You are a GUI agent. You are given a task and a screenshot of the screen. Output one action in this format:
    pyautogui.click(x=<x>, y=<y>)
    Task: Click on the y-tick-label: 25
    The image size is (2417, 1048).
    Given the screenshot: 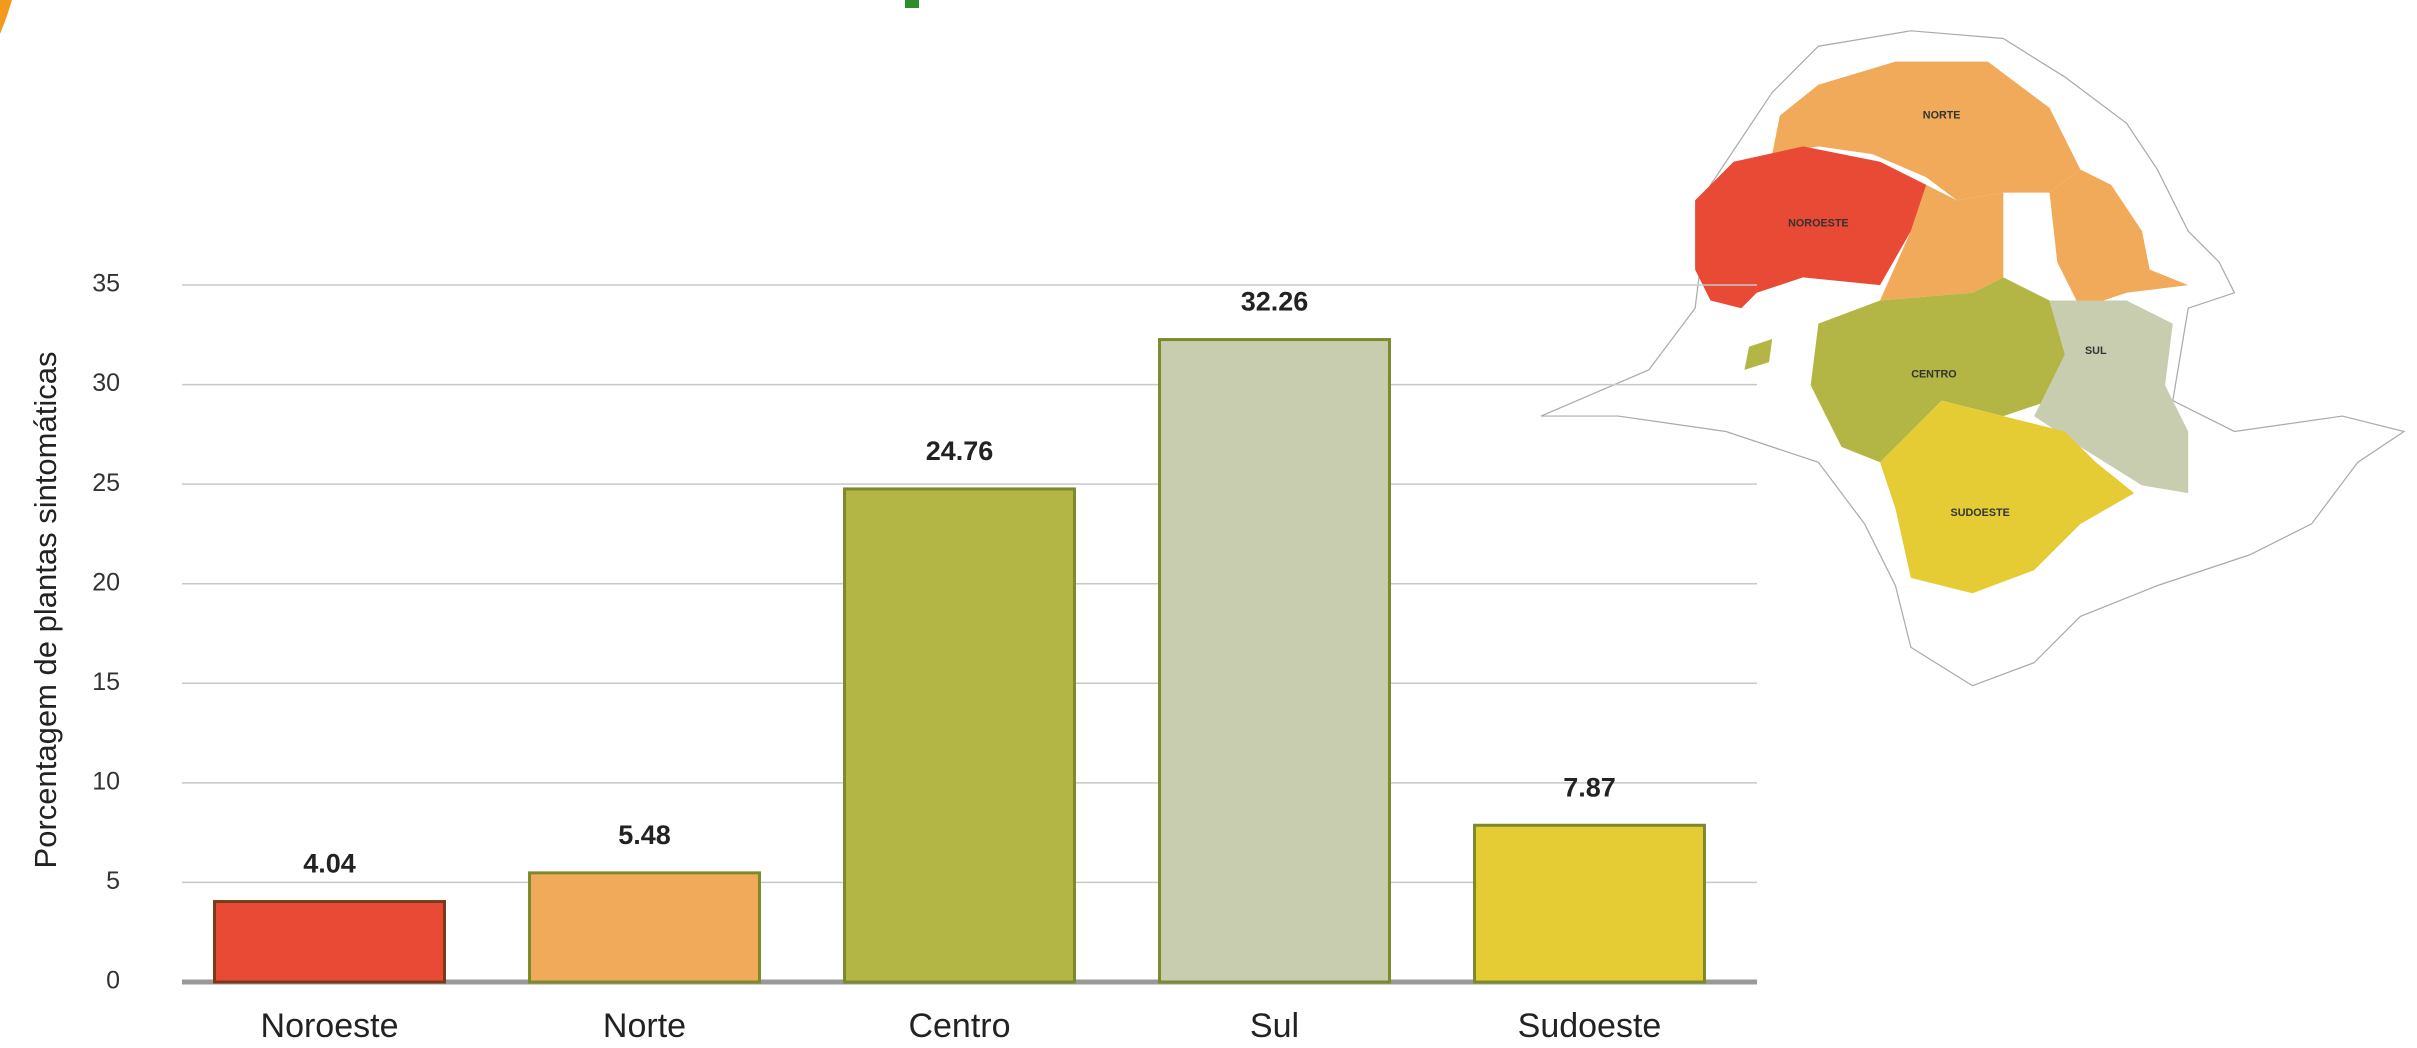 What is the action you would take?
    pyautogui.click(x=106, y=483)
    